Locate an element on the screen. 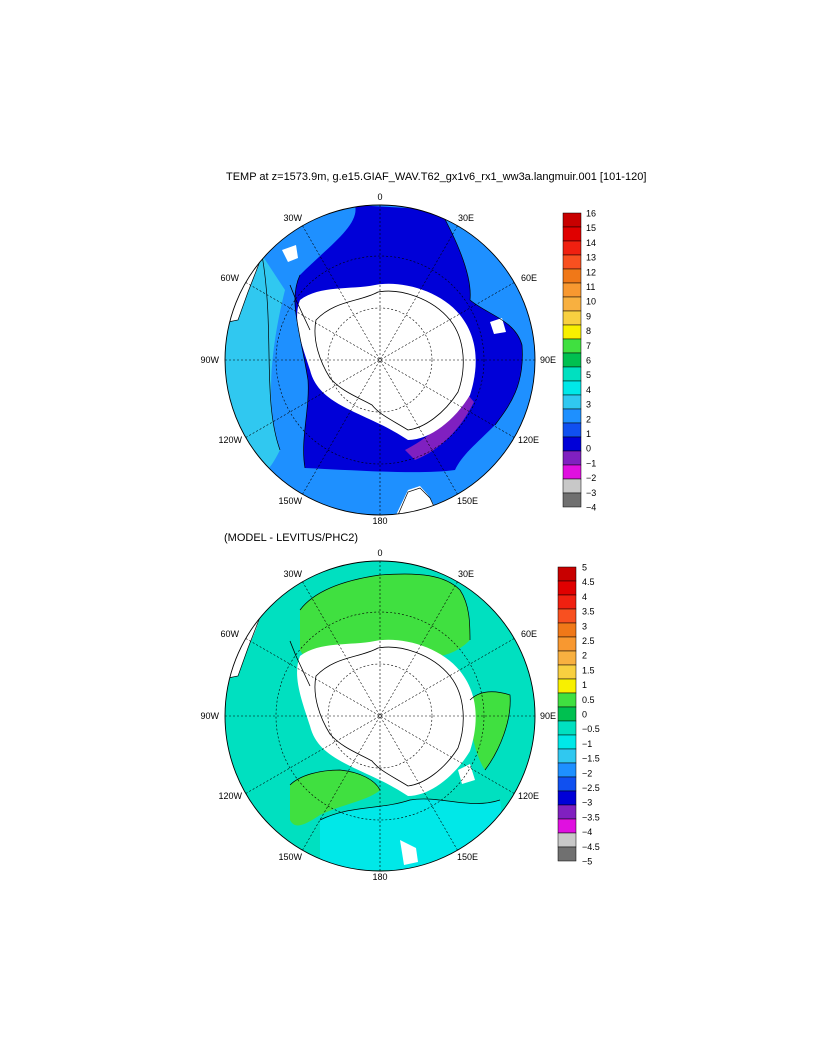 This screenshot has height=1055, width=818. colorbar-tick-label: 16 is located at coordinates (591, 214).